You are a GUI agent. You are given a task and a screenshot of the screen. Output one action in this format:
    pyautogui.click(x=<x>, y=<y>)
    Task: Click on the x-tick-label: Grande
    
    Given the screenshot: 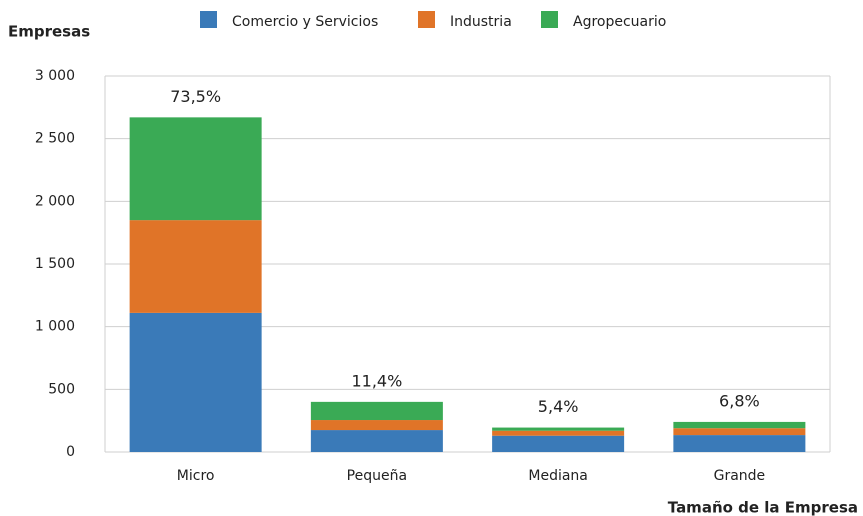 What is the action you would take?
    pyautogui.click(x=740, y=476)
    